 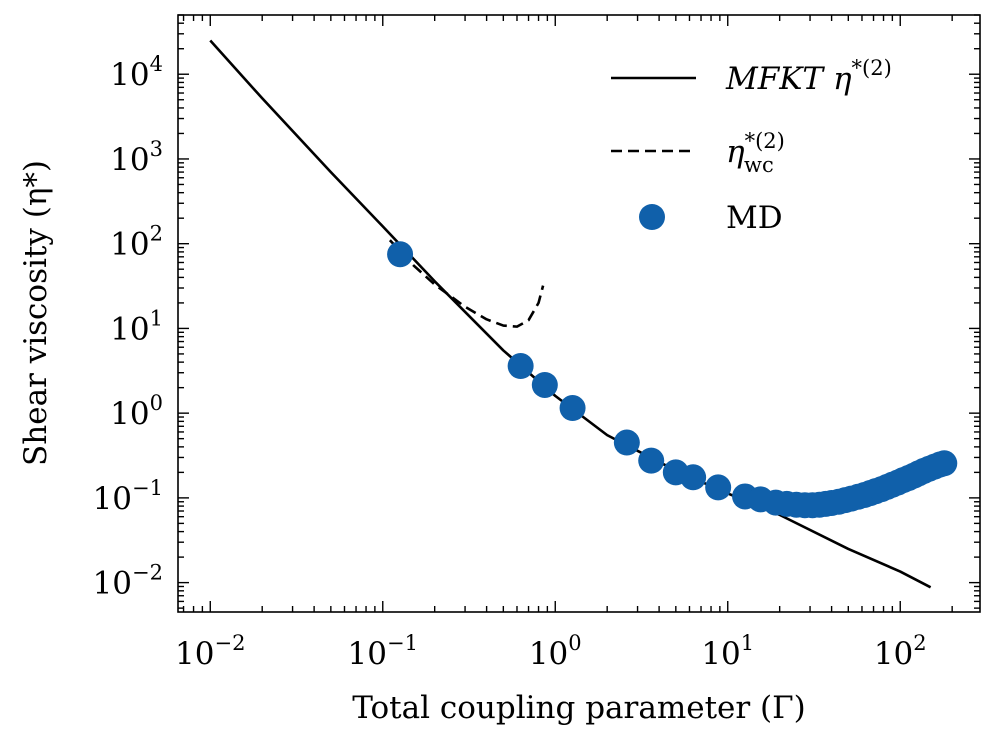 I want to click on y-tick-label: 10⁰, so click(x=136, y=411).